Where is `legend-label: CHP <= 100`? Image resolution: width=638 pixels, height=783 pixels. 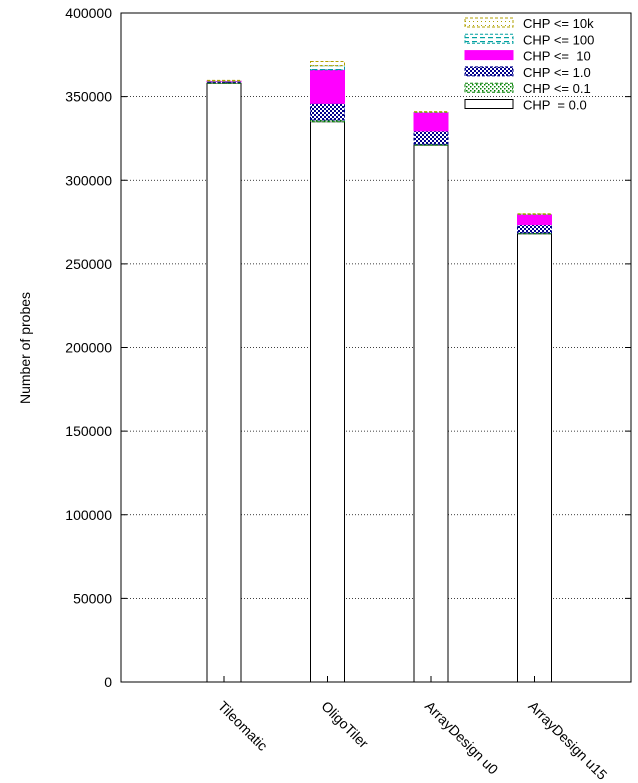 legend-label: CHP <= 100 is located at coordinates (558, 39).